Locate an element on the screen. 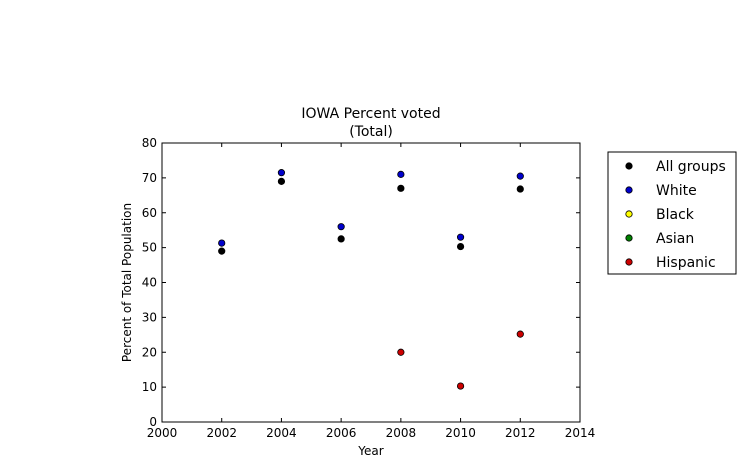  chart-title: IOWA Percent voted is located at coordinates (370, 114).